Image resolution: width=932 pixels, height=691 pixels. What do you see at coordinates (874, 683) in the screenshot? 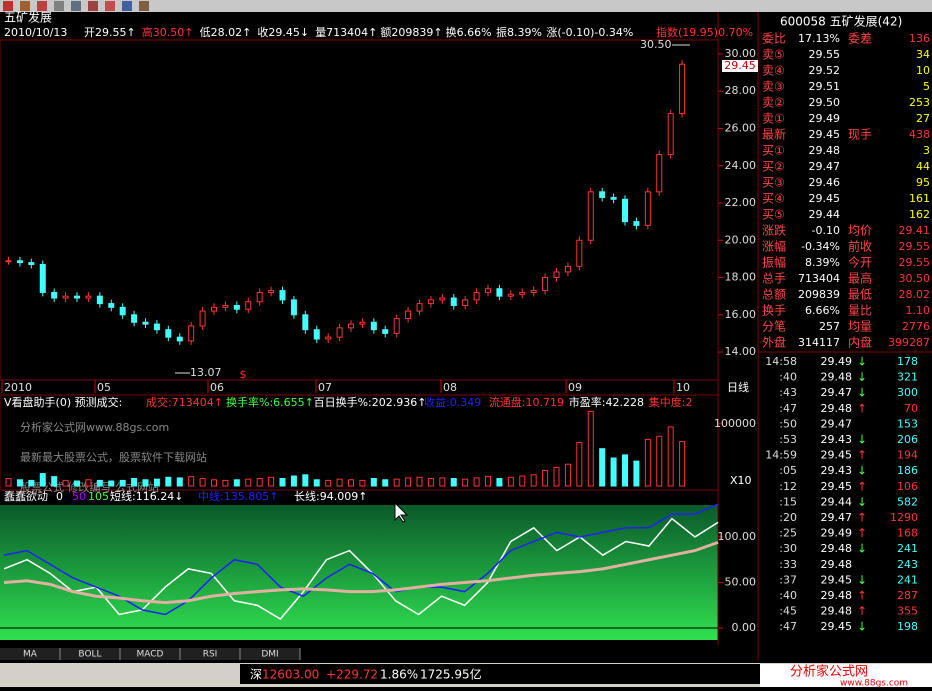
I see `logo-url: www.88gs.com` at bounding box center [874, 683].